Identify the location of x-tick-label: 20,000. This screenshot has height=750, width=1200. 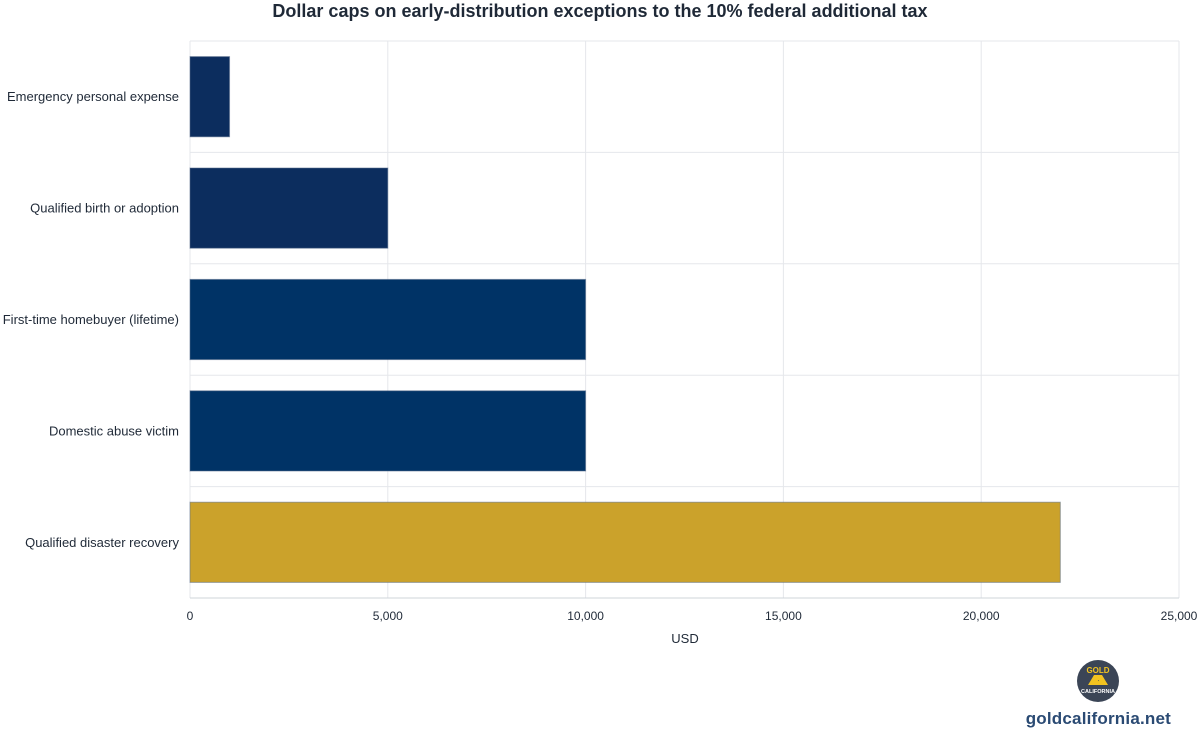
(981, 616).